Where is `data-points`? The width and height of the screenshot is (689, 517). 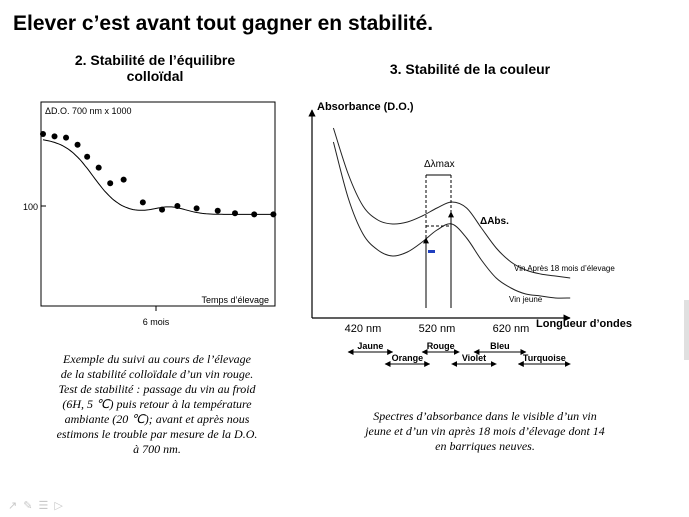
data-points is located at coordinates (158, 174).